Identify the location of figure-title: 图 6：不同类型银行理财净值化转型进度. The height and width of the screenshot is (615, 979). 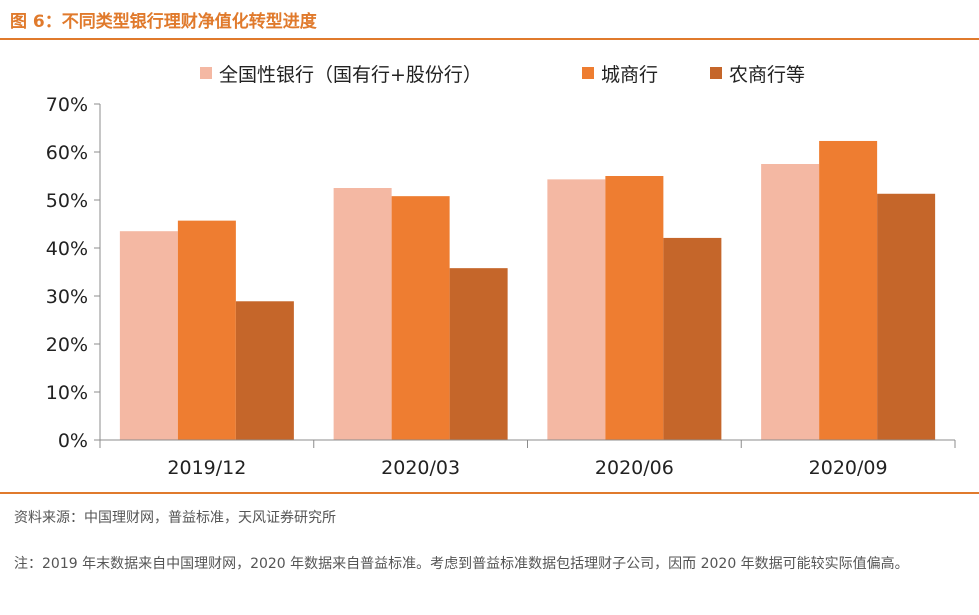
(163, 22).